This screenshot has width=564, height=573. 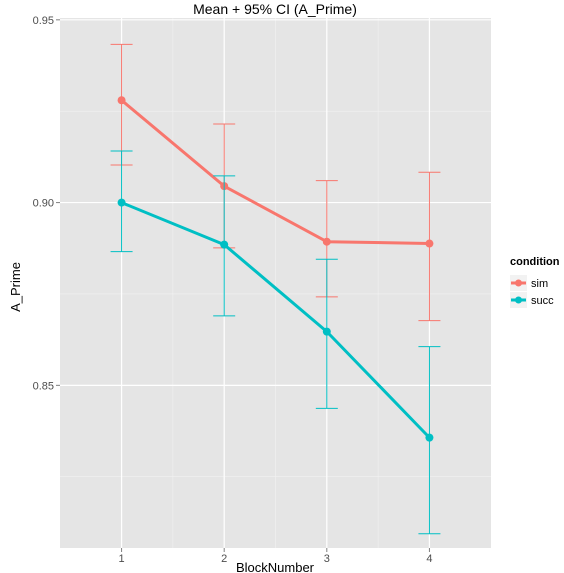 I want to click on chart-title: Mean + 95% CI (A_Prime), so click(x=275, y=9).